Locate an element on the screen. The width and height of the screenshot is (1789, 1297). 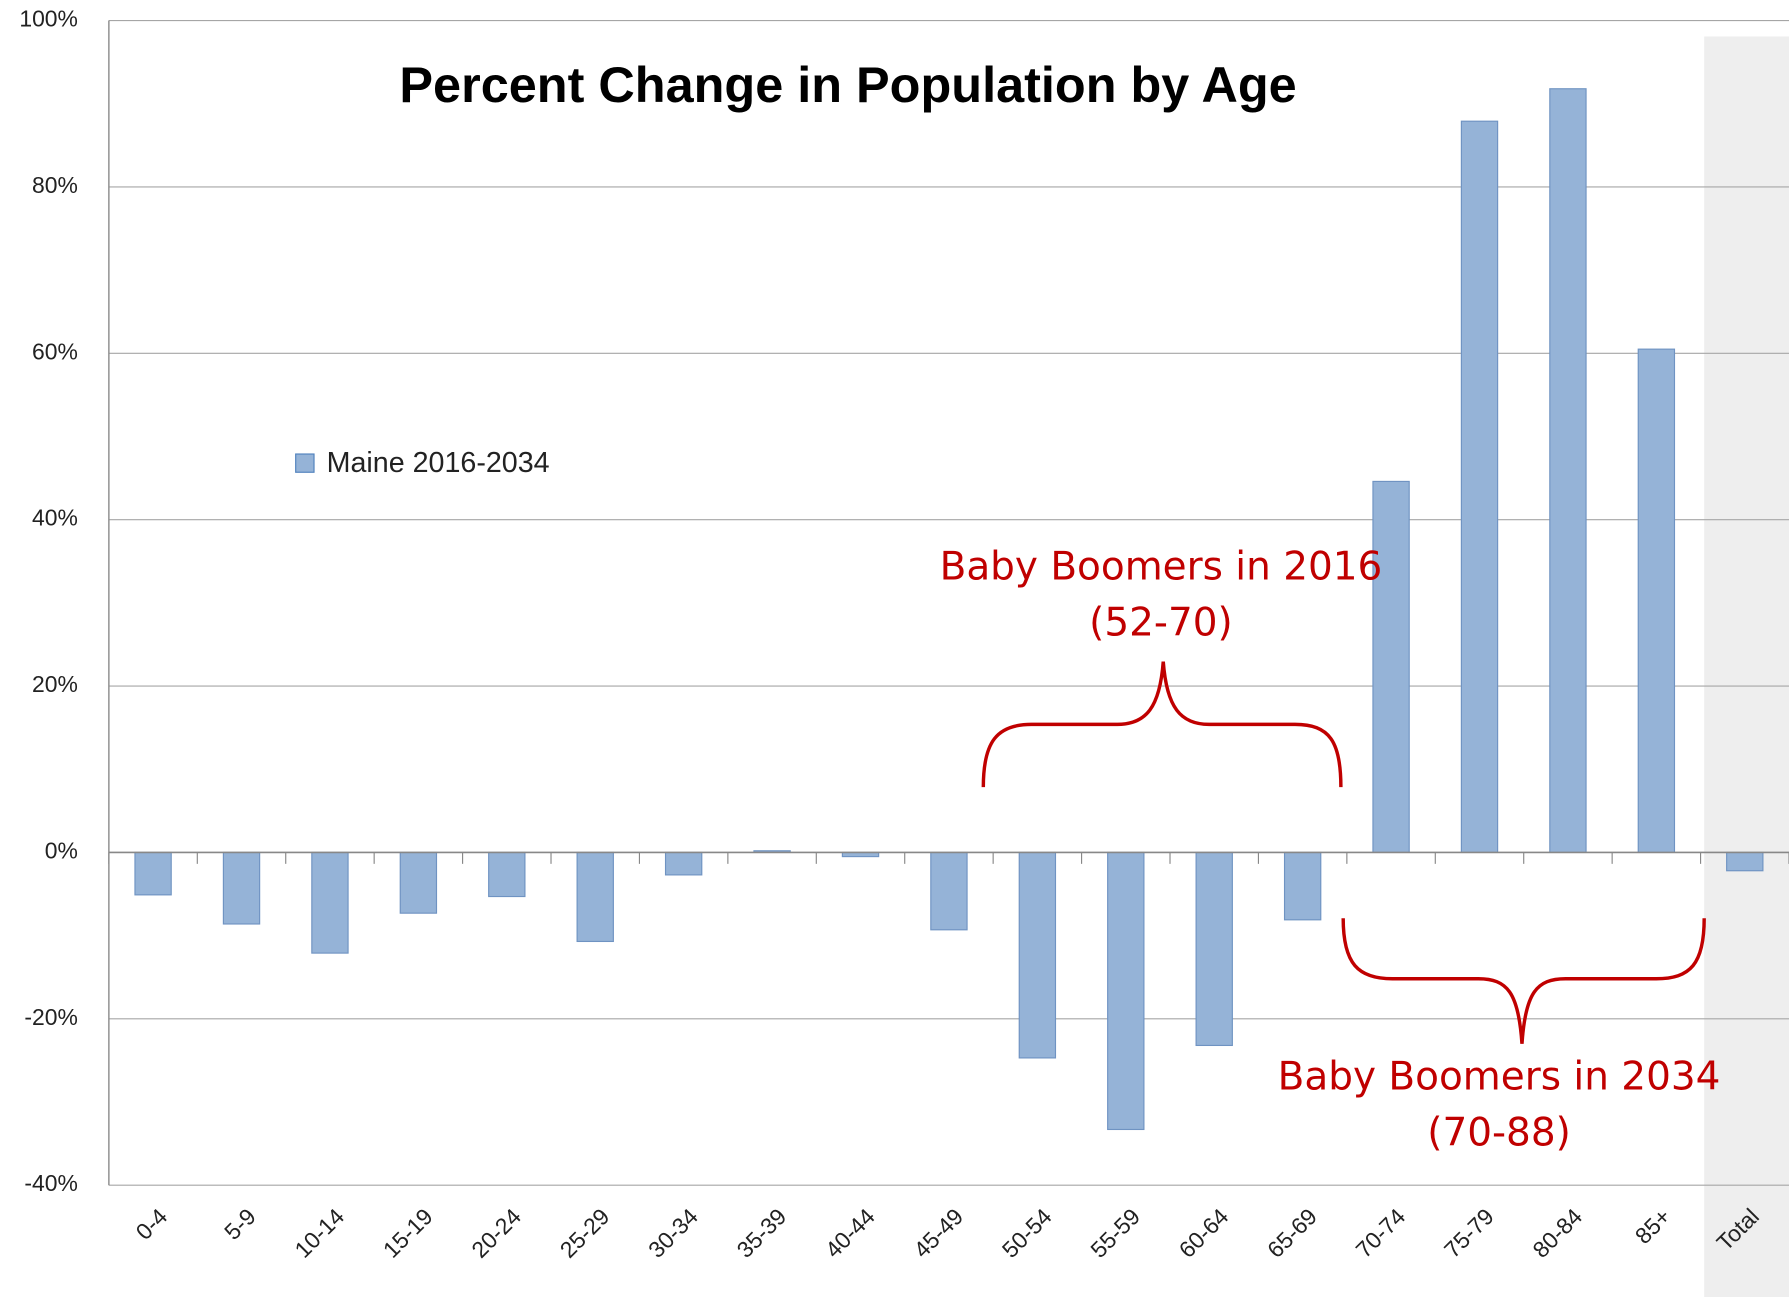
x-tick-label: 30-34 is located at coordinates (673, 1233).